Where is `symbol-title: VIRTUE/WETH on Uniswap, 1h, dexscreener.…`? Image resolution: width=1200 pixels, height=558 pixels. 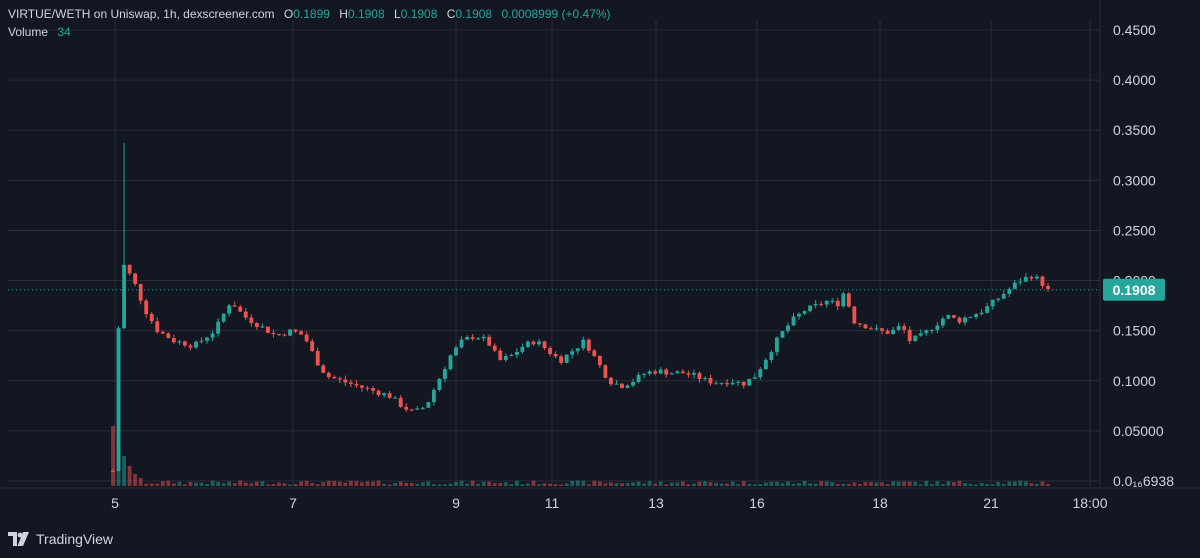
symbol-title: VIRTUE/WETH on Uniswap, 1h, dexscreener.… is located at coordinates (141, 14).